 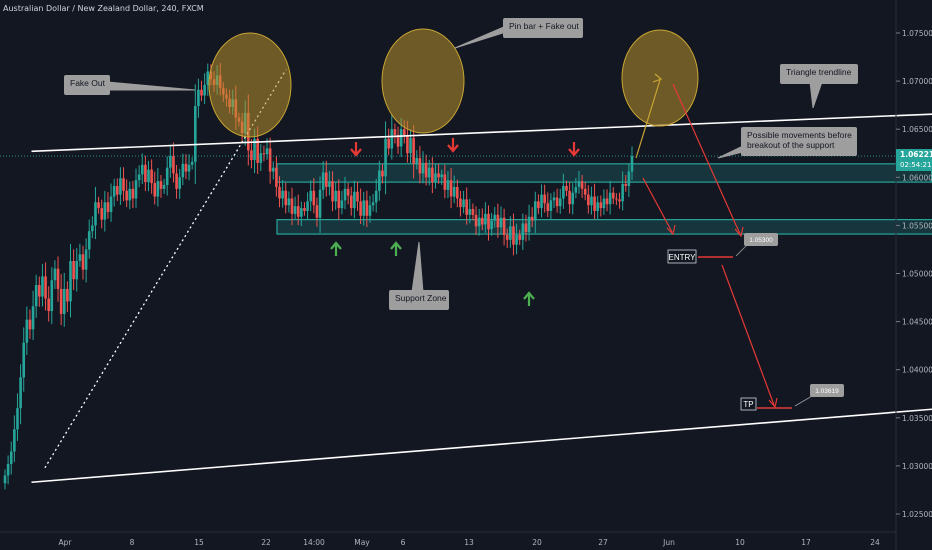 I want to click on entry-box, so click(x=682, y=256).